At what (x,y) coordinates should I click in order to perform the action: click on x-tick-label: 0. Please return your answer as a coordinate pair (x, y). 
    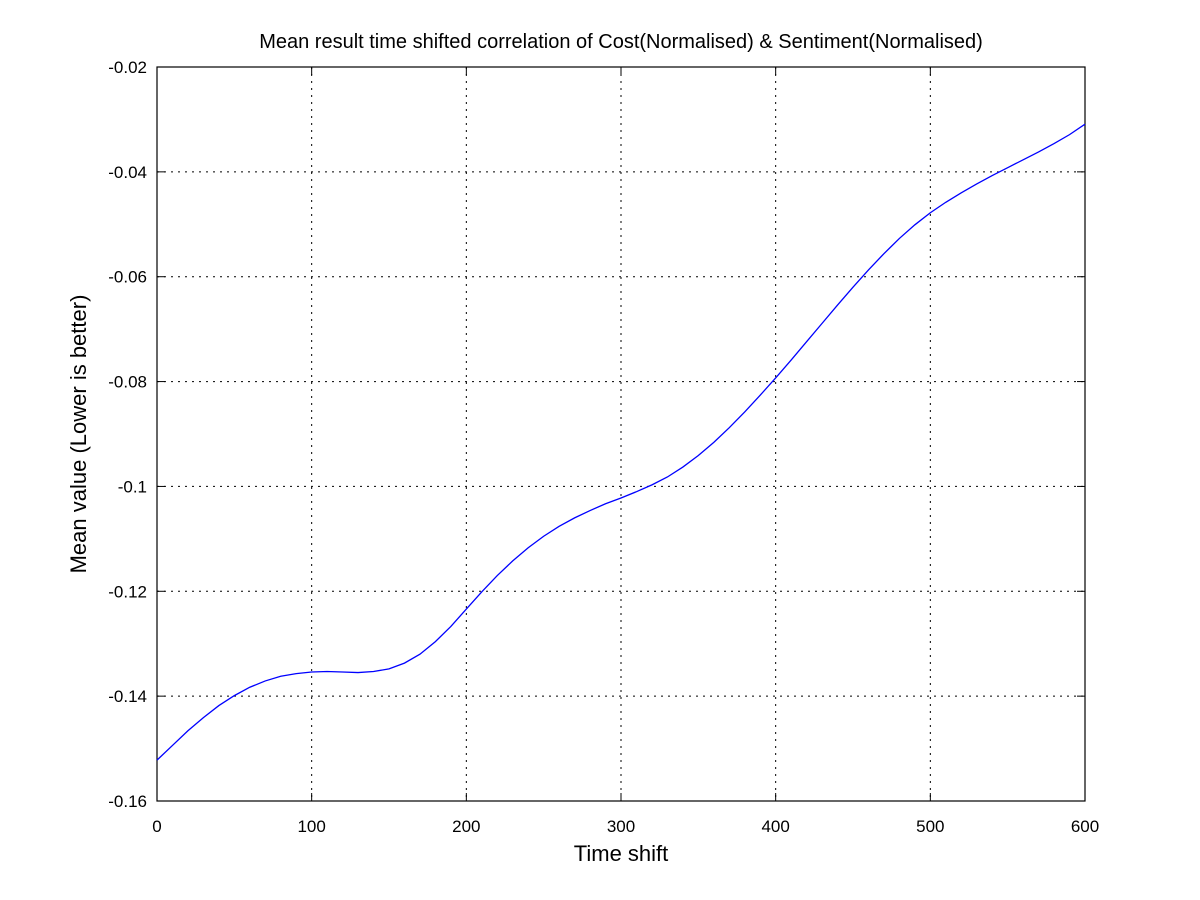
    Looking at the image, I should click on (156, 826).